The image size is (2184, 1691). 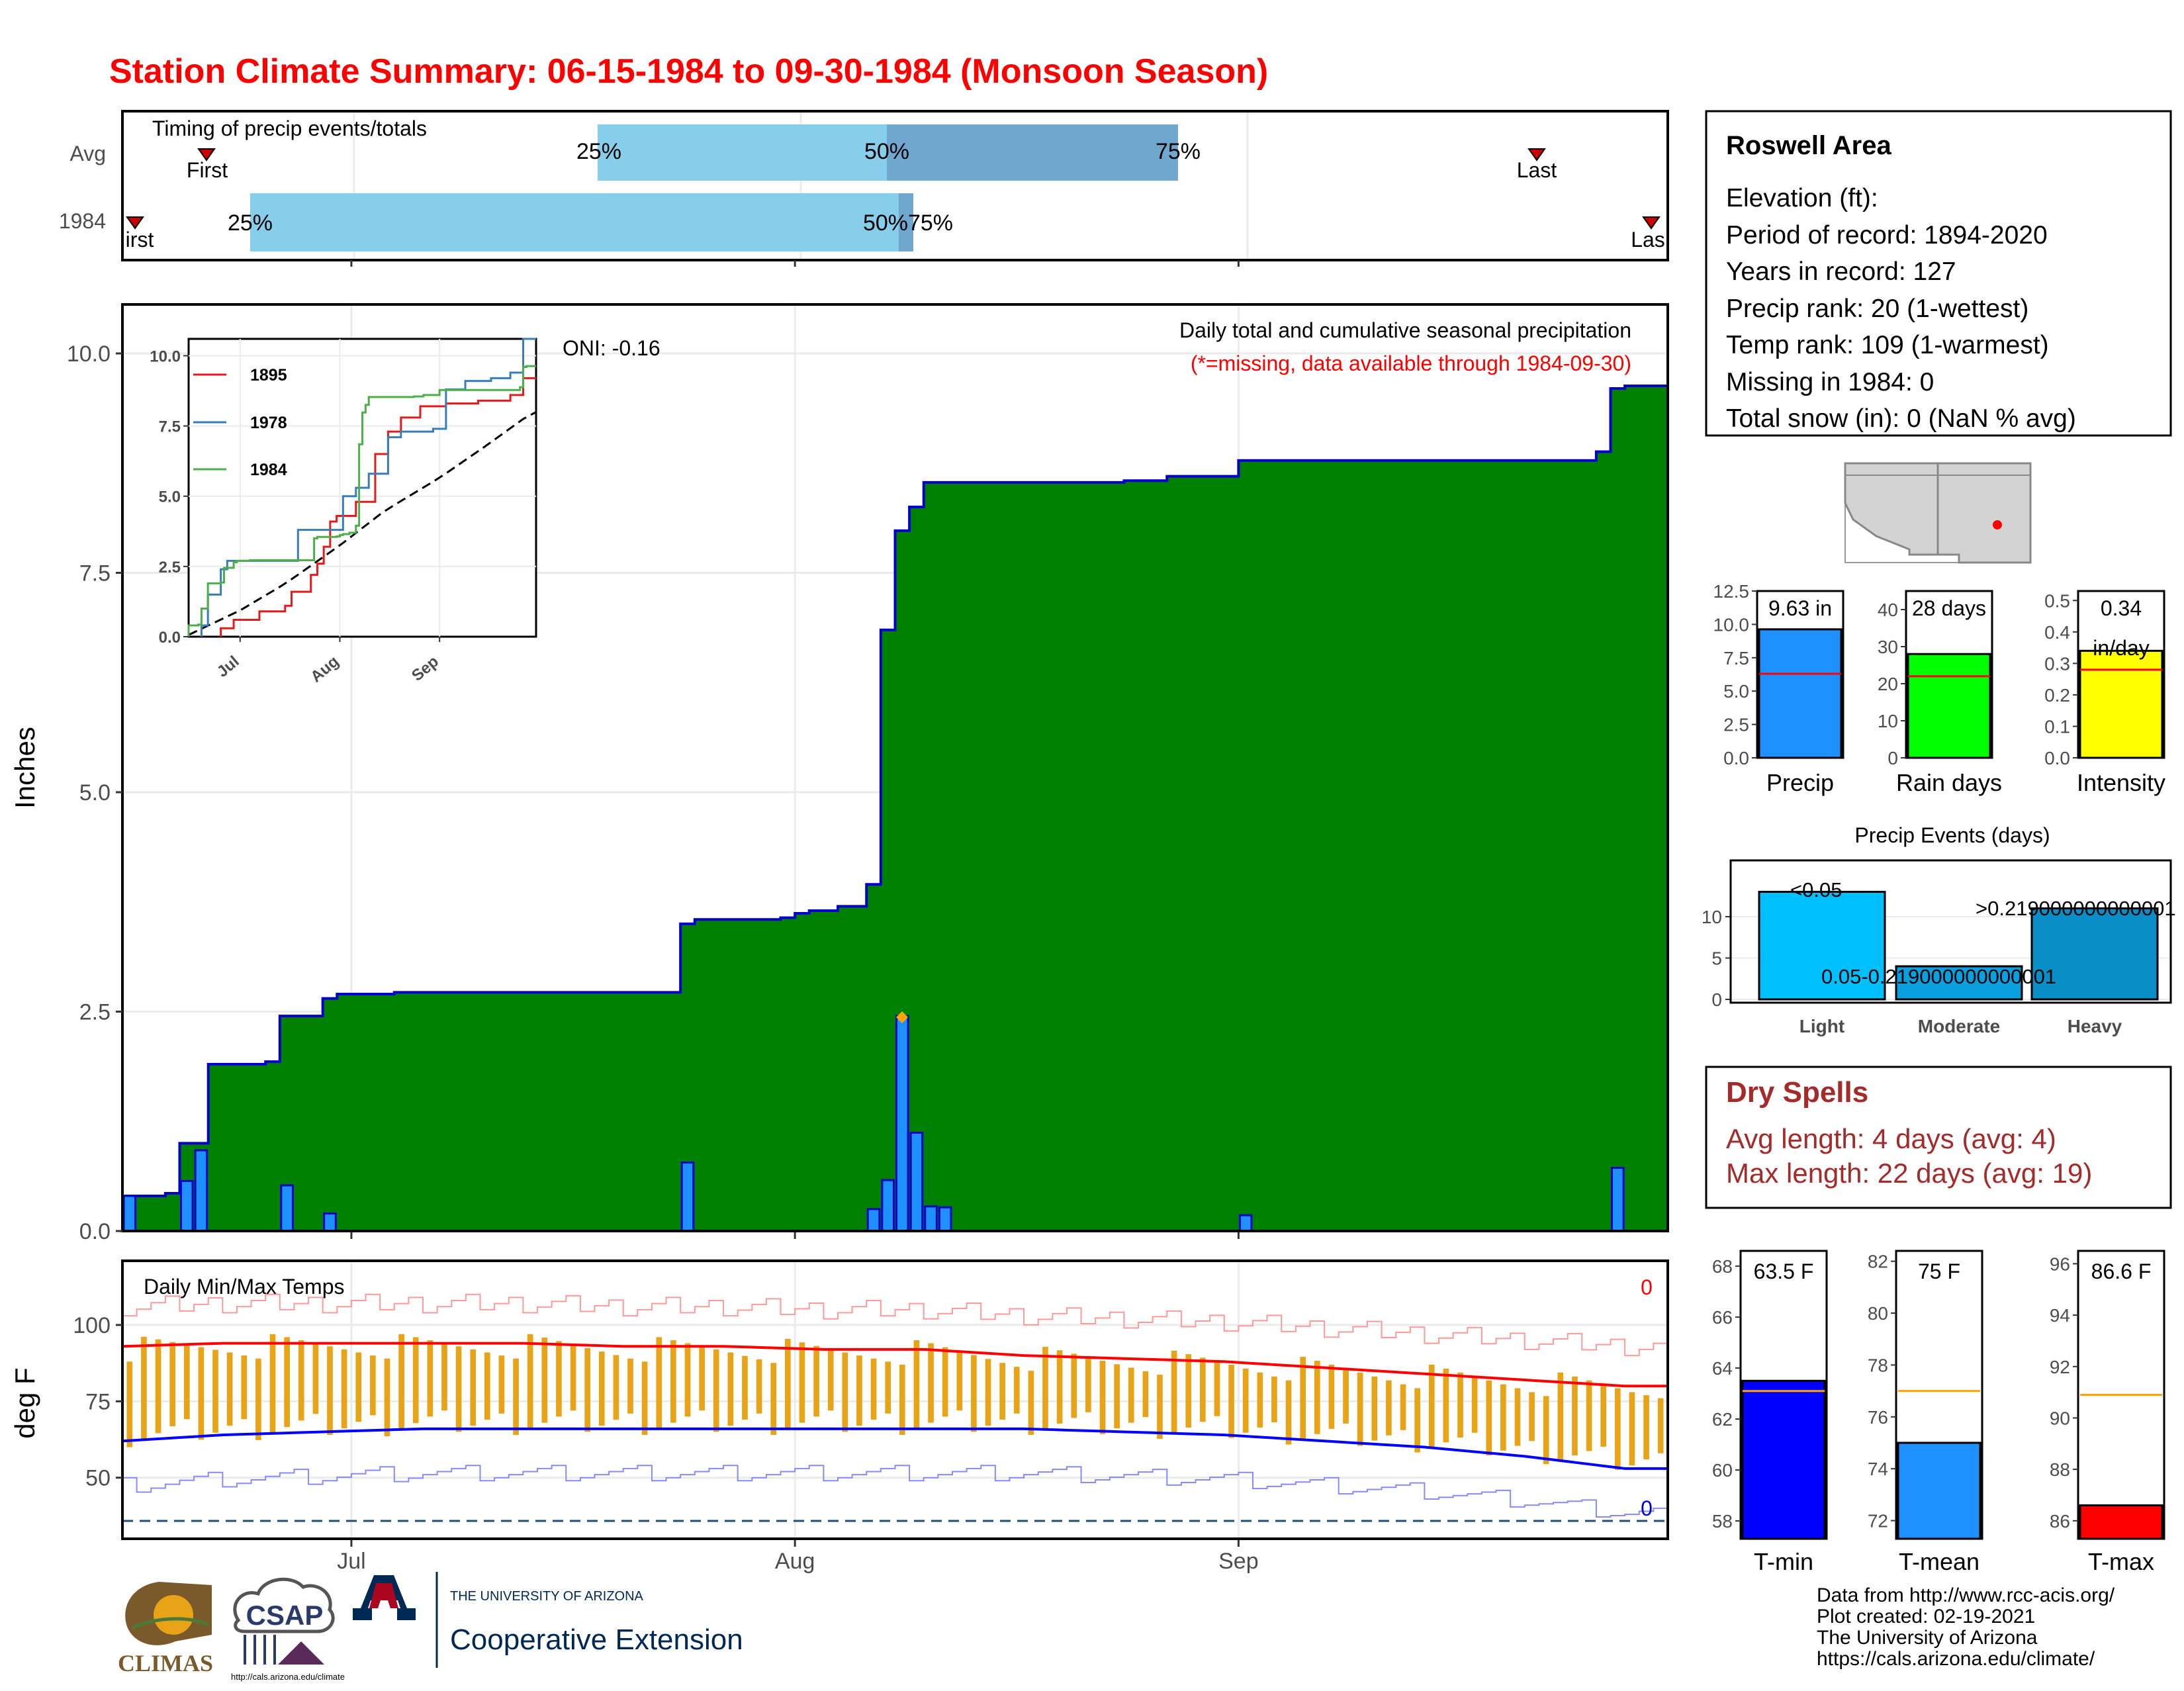 What do you see at coordinates (1841, 271) in the screenshot?
I see `station-years: Years in record: 127` at bounding box center [1841, 271].